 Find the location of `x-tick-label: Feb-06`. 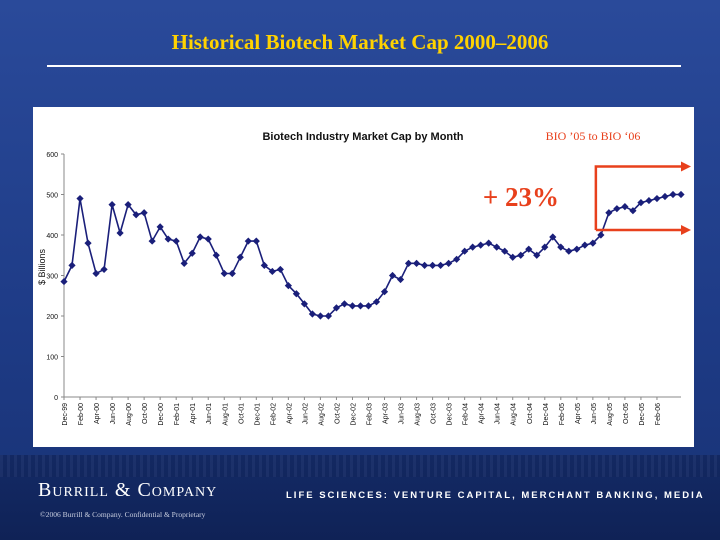

x-tick-label: Feb-06 is located at coordinates (658, 414).